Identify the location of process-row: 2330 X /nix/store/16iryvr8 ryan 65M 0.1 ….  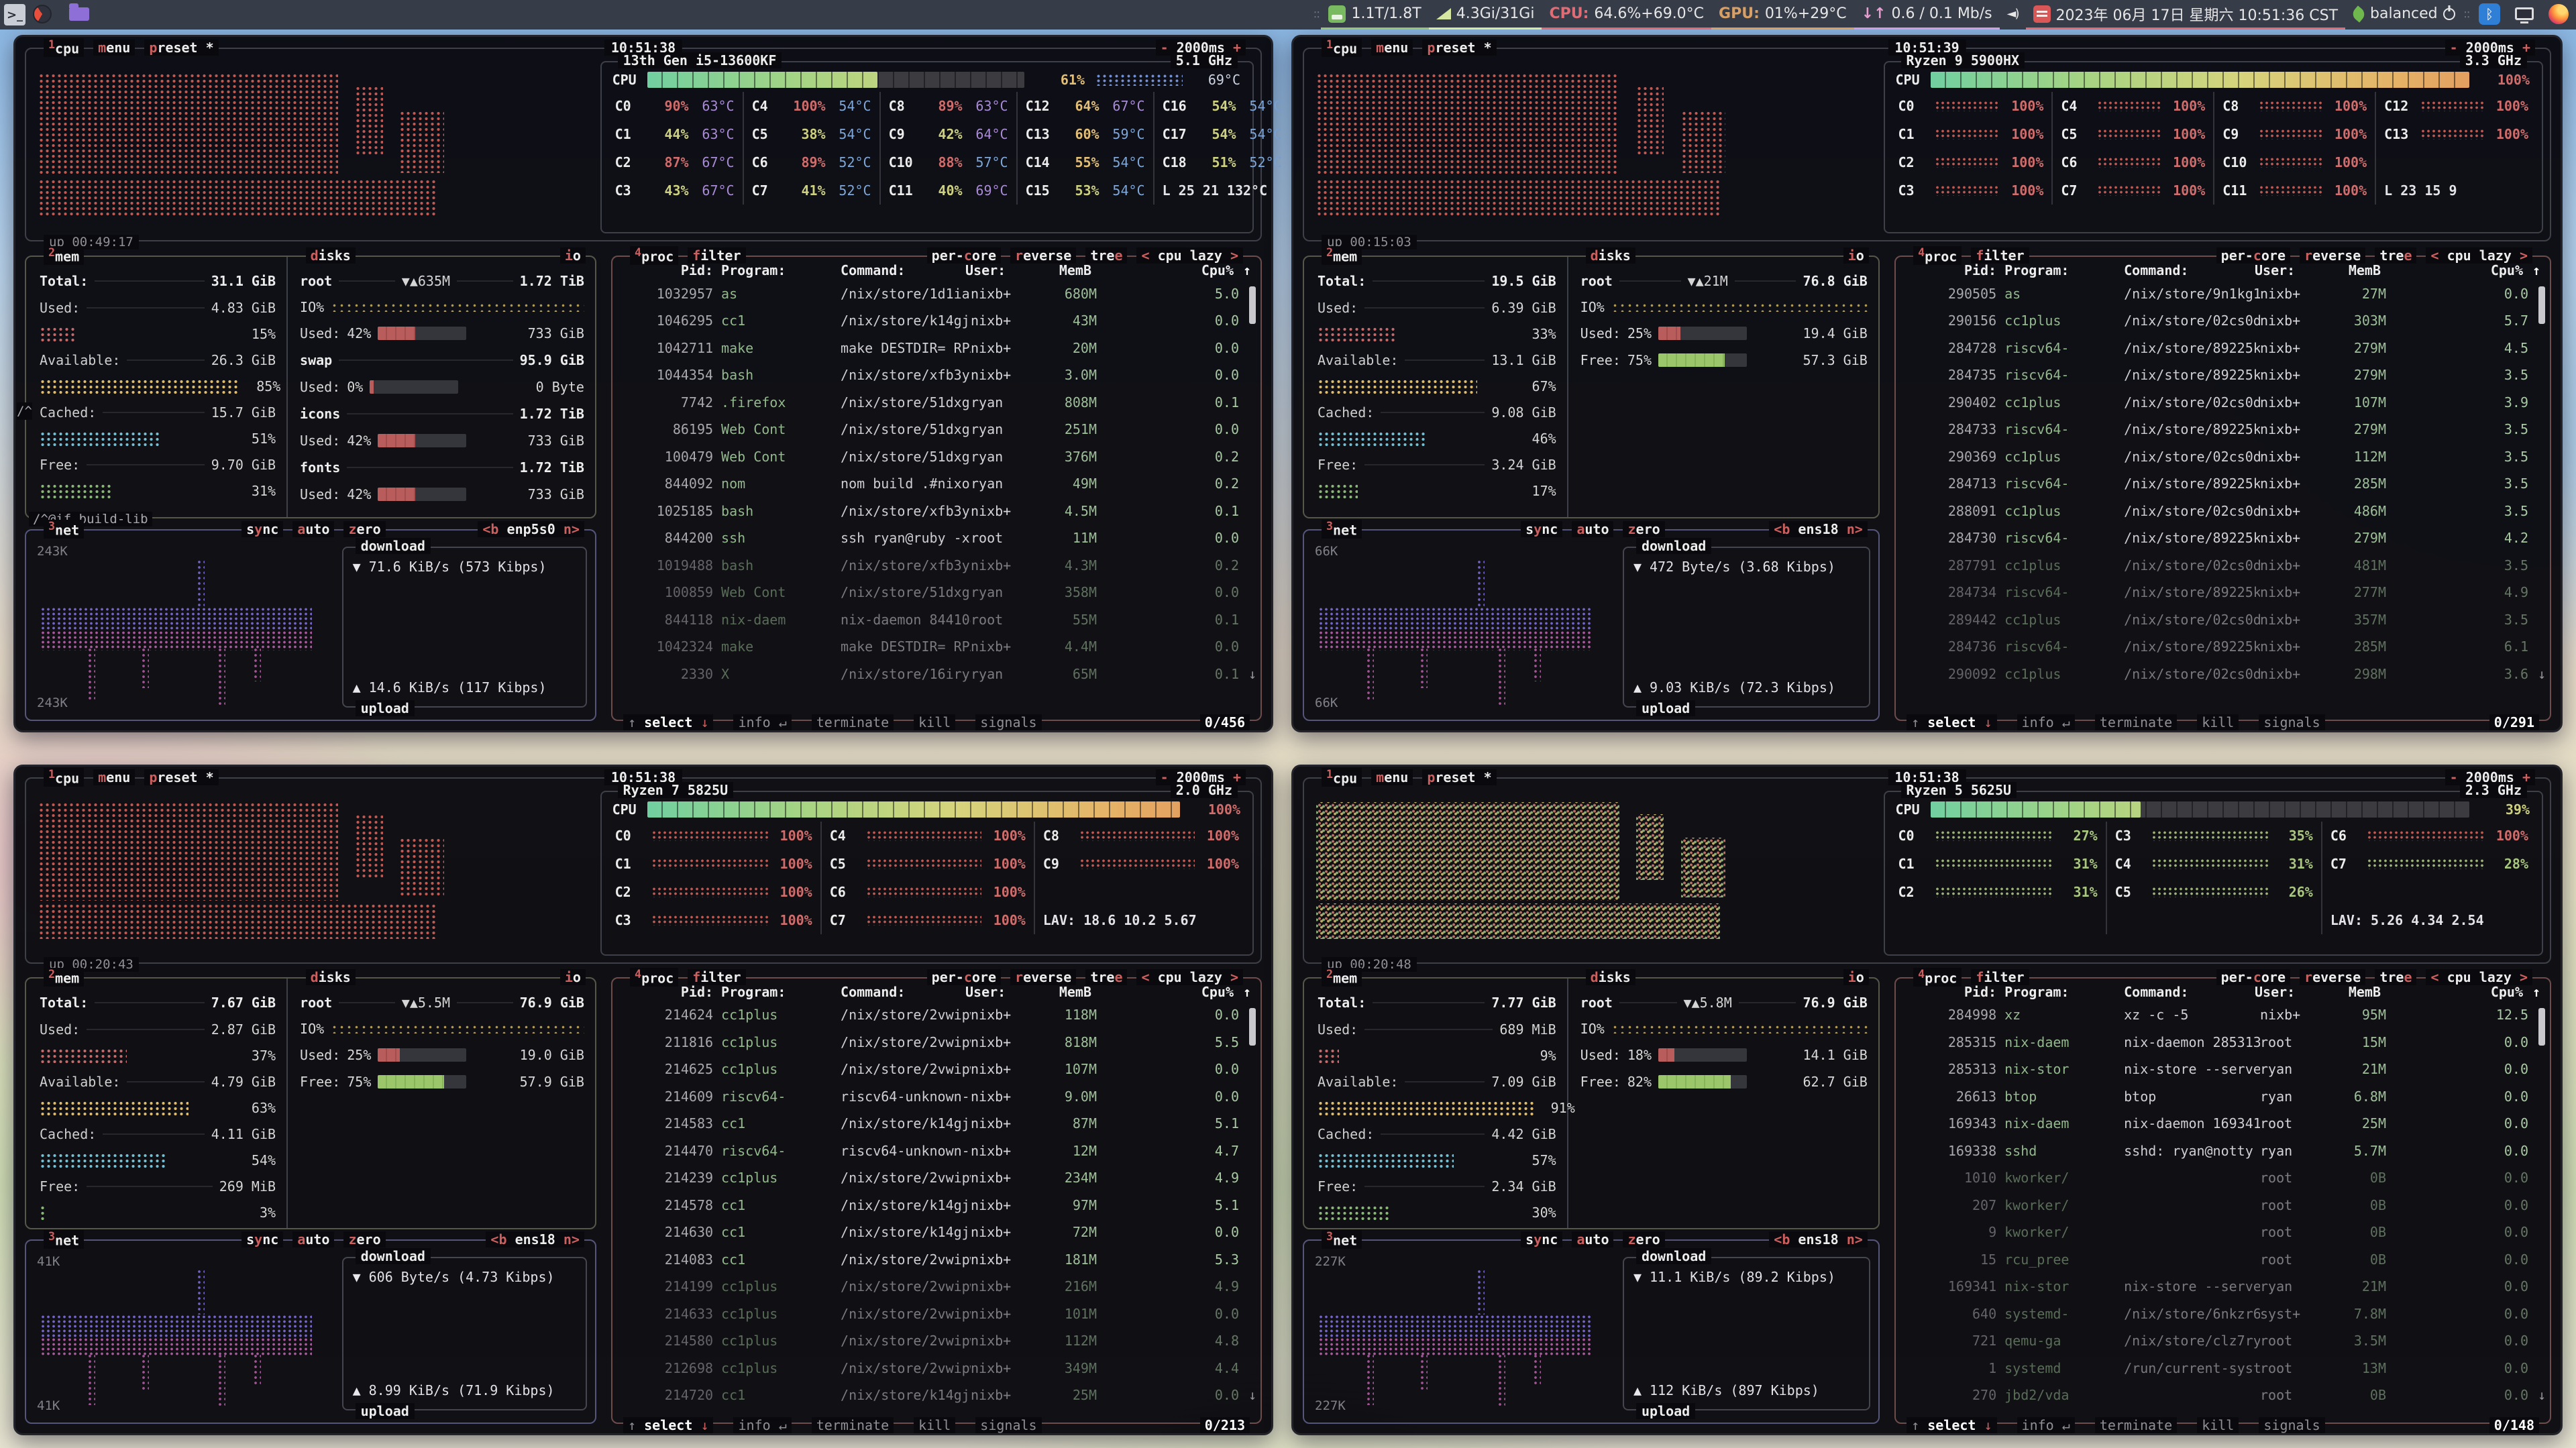
(939, 673).